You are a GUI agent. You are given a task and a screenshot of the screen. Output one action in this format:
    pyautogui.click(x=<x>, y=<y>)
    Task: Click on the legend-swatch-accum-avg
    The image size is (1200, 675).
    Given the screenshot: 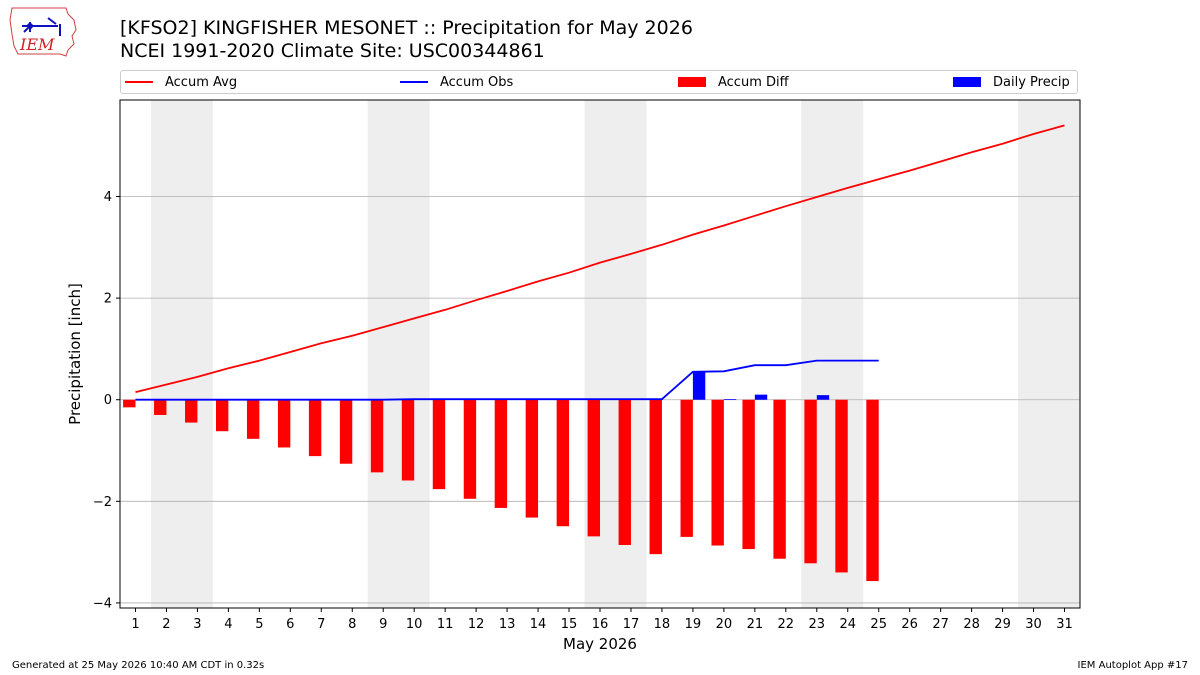 What is the action you would take?
    pyautogui.click(x=139, y=82)
    